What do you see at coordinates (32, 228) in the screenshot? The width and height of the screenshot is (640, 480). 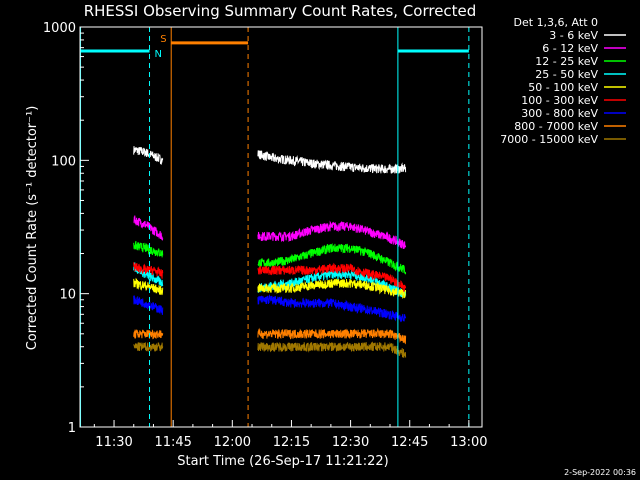 I see `y-axis-label: Corrected Count Rate (s⁻¹ detector⁻¹)` at bounding box center [32, 228].